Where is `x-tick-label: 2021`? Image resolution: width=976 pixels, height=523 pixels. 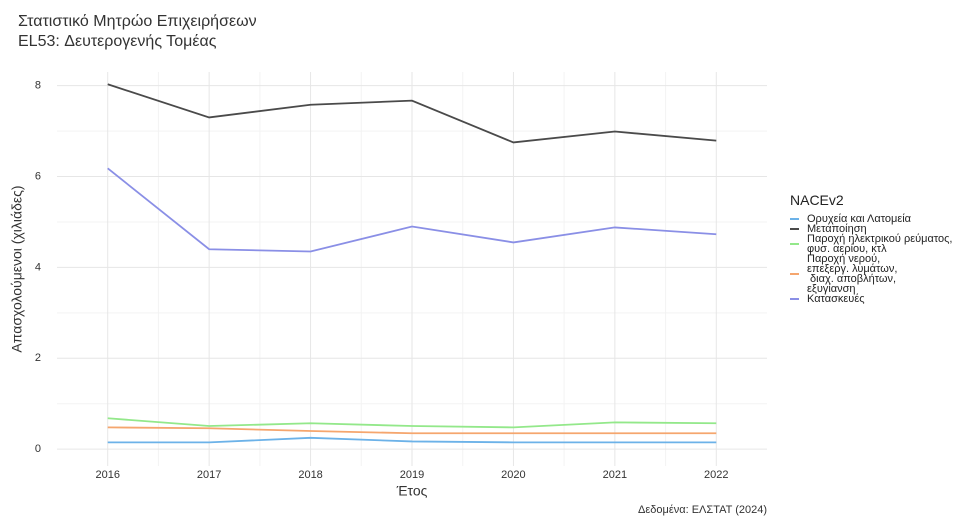 x-tick-label: 2021 is located at coordinates (615, 475).